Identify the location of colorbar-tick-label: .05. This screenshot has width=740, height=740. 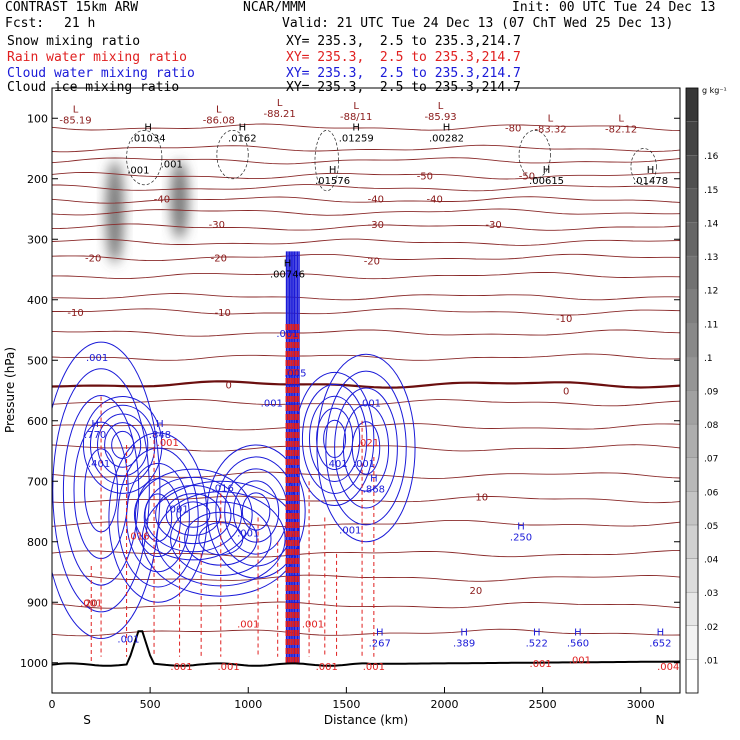
(711, 527).